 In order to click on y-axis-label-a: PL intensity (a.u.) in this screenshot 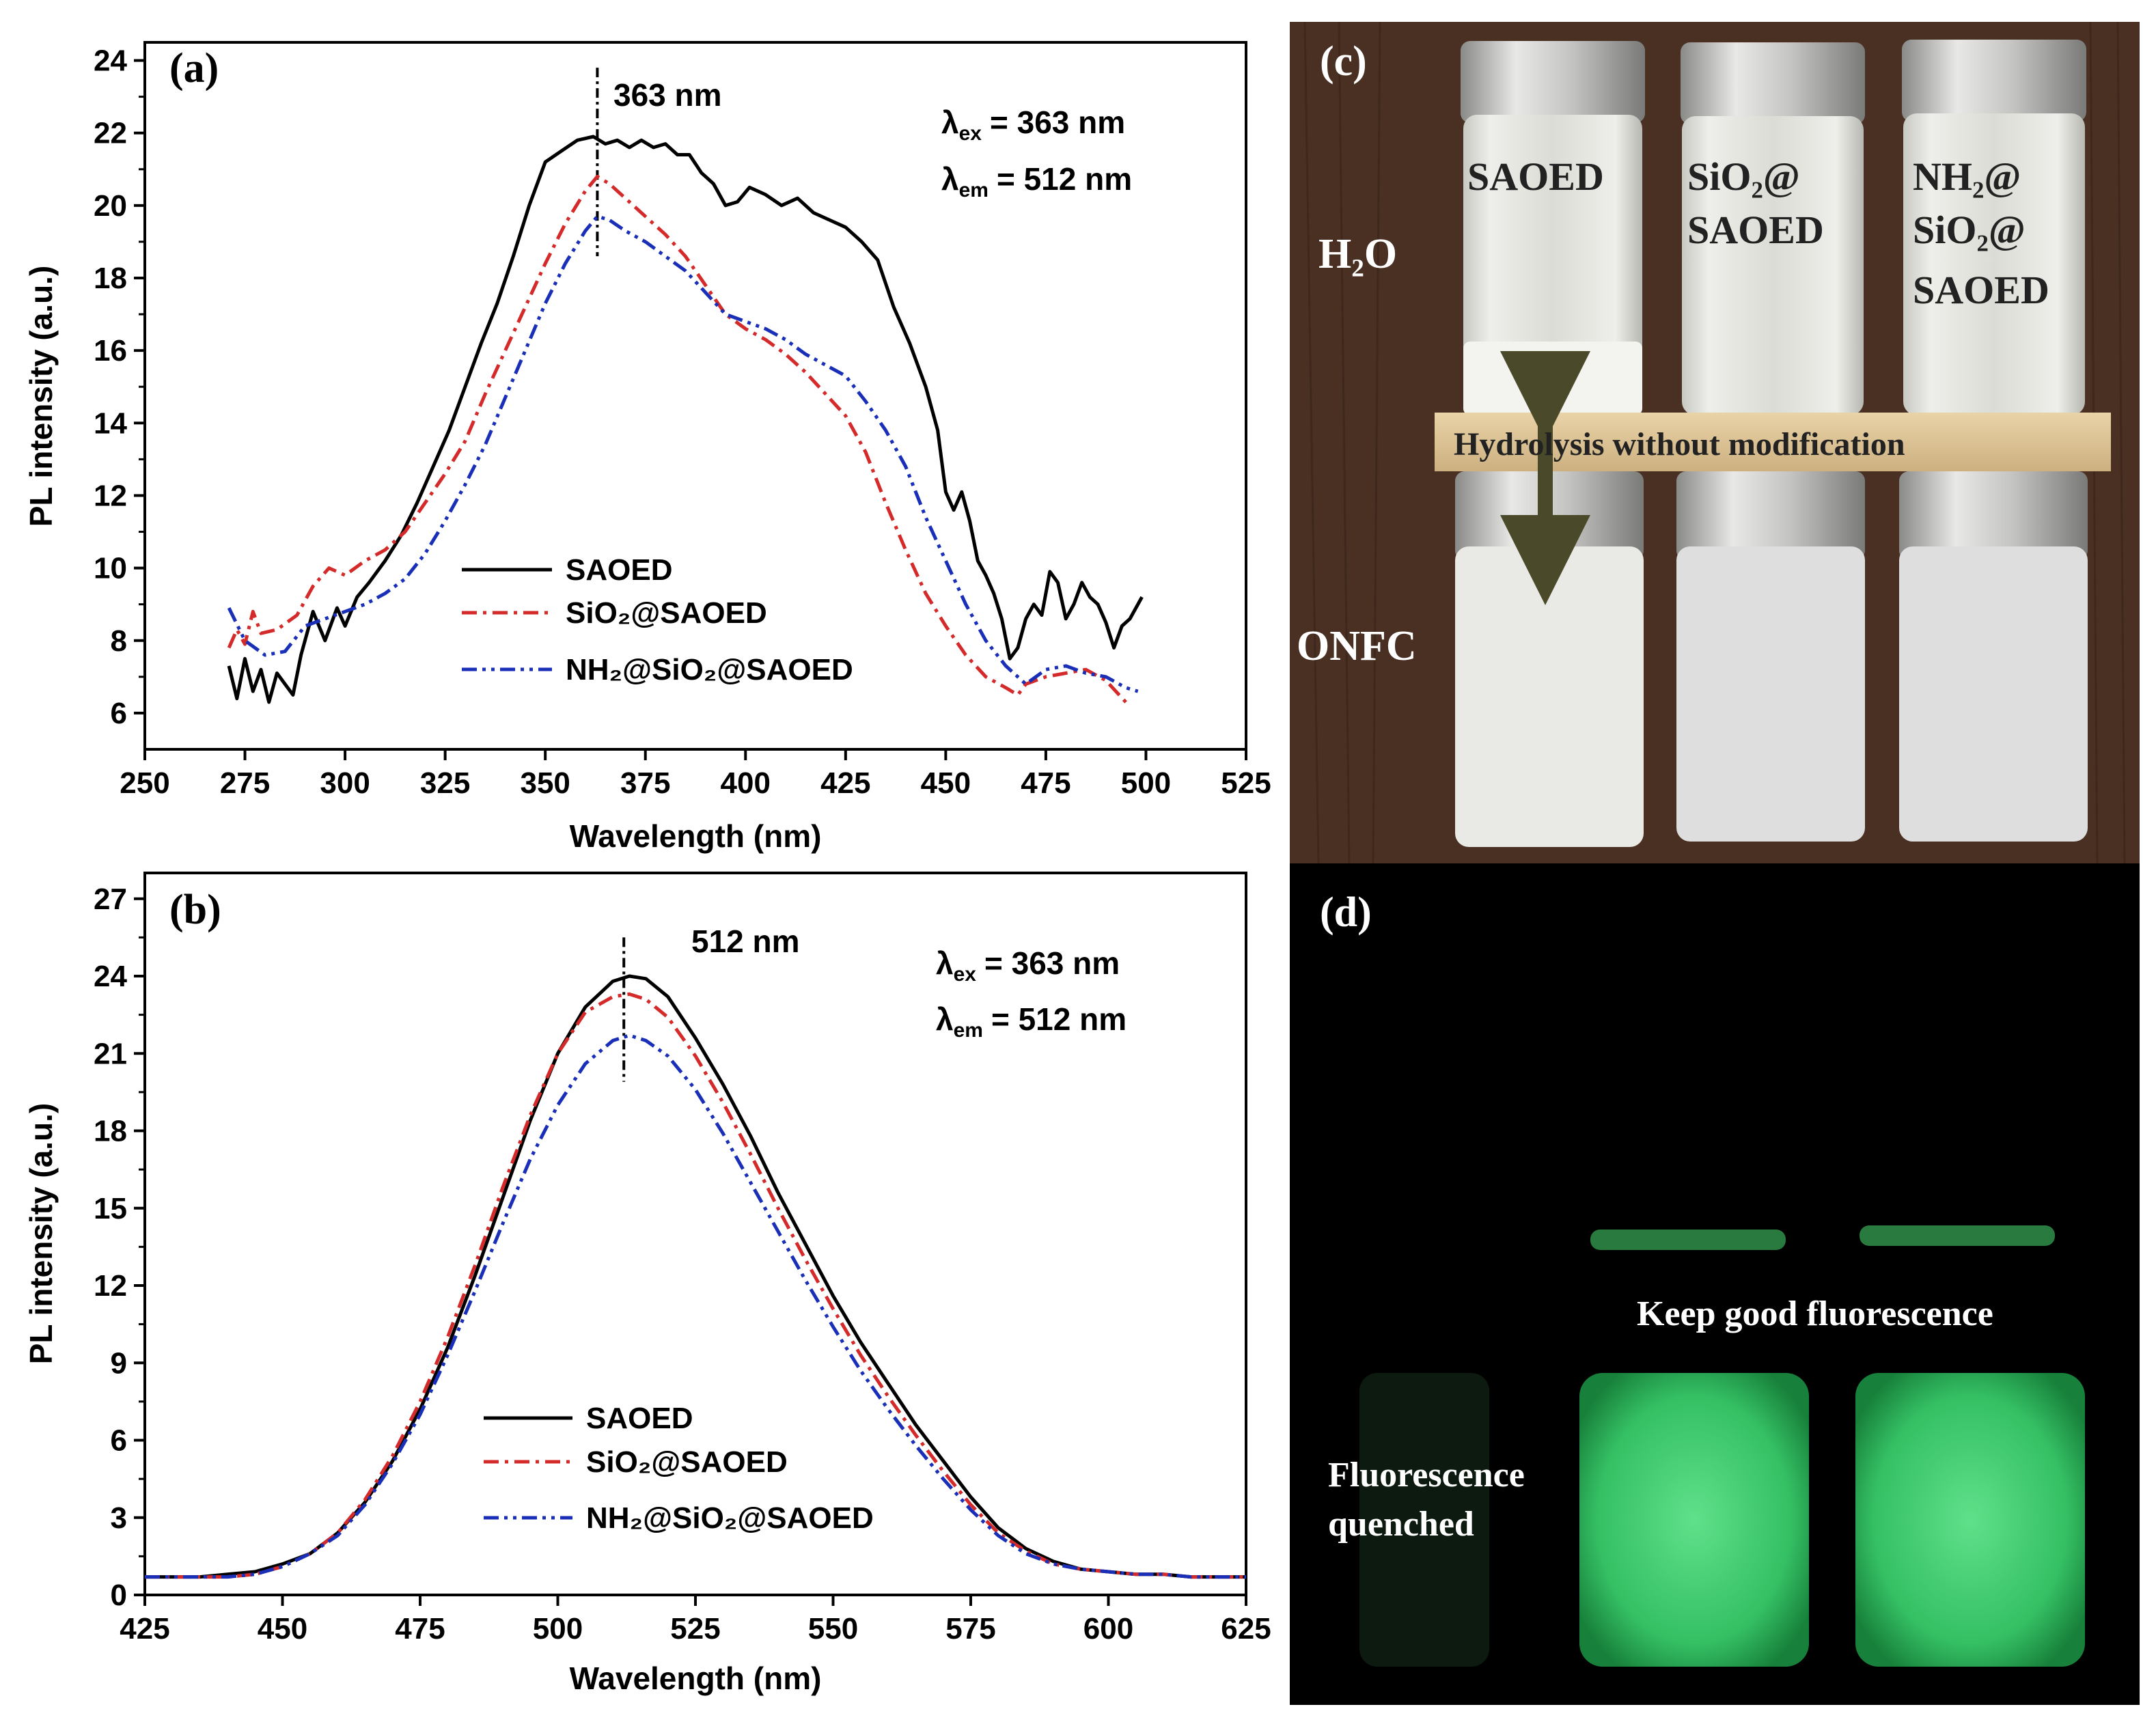, I will do `click(41, 396)`.